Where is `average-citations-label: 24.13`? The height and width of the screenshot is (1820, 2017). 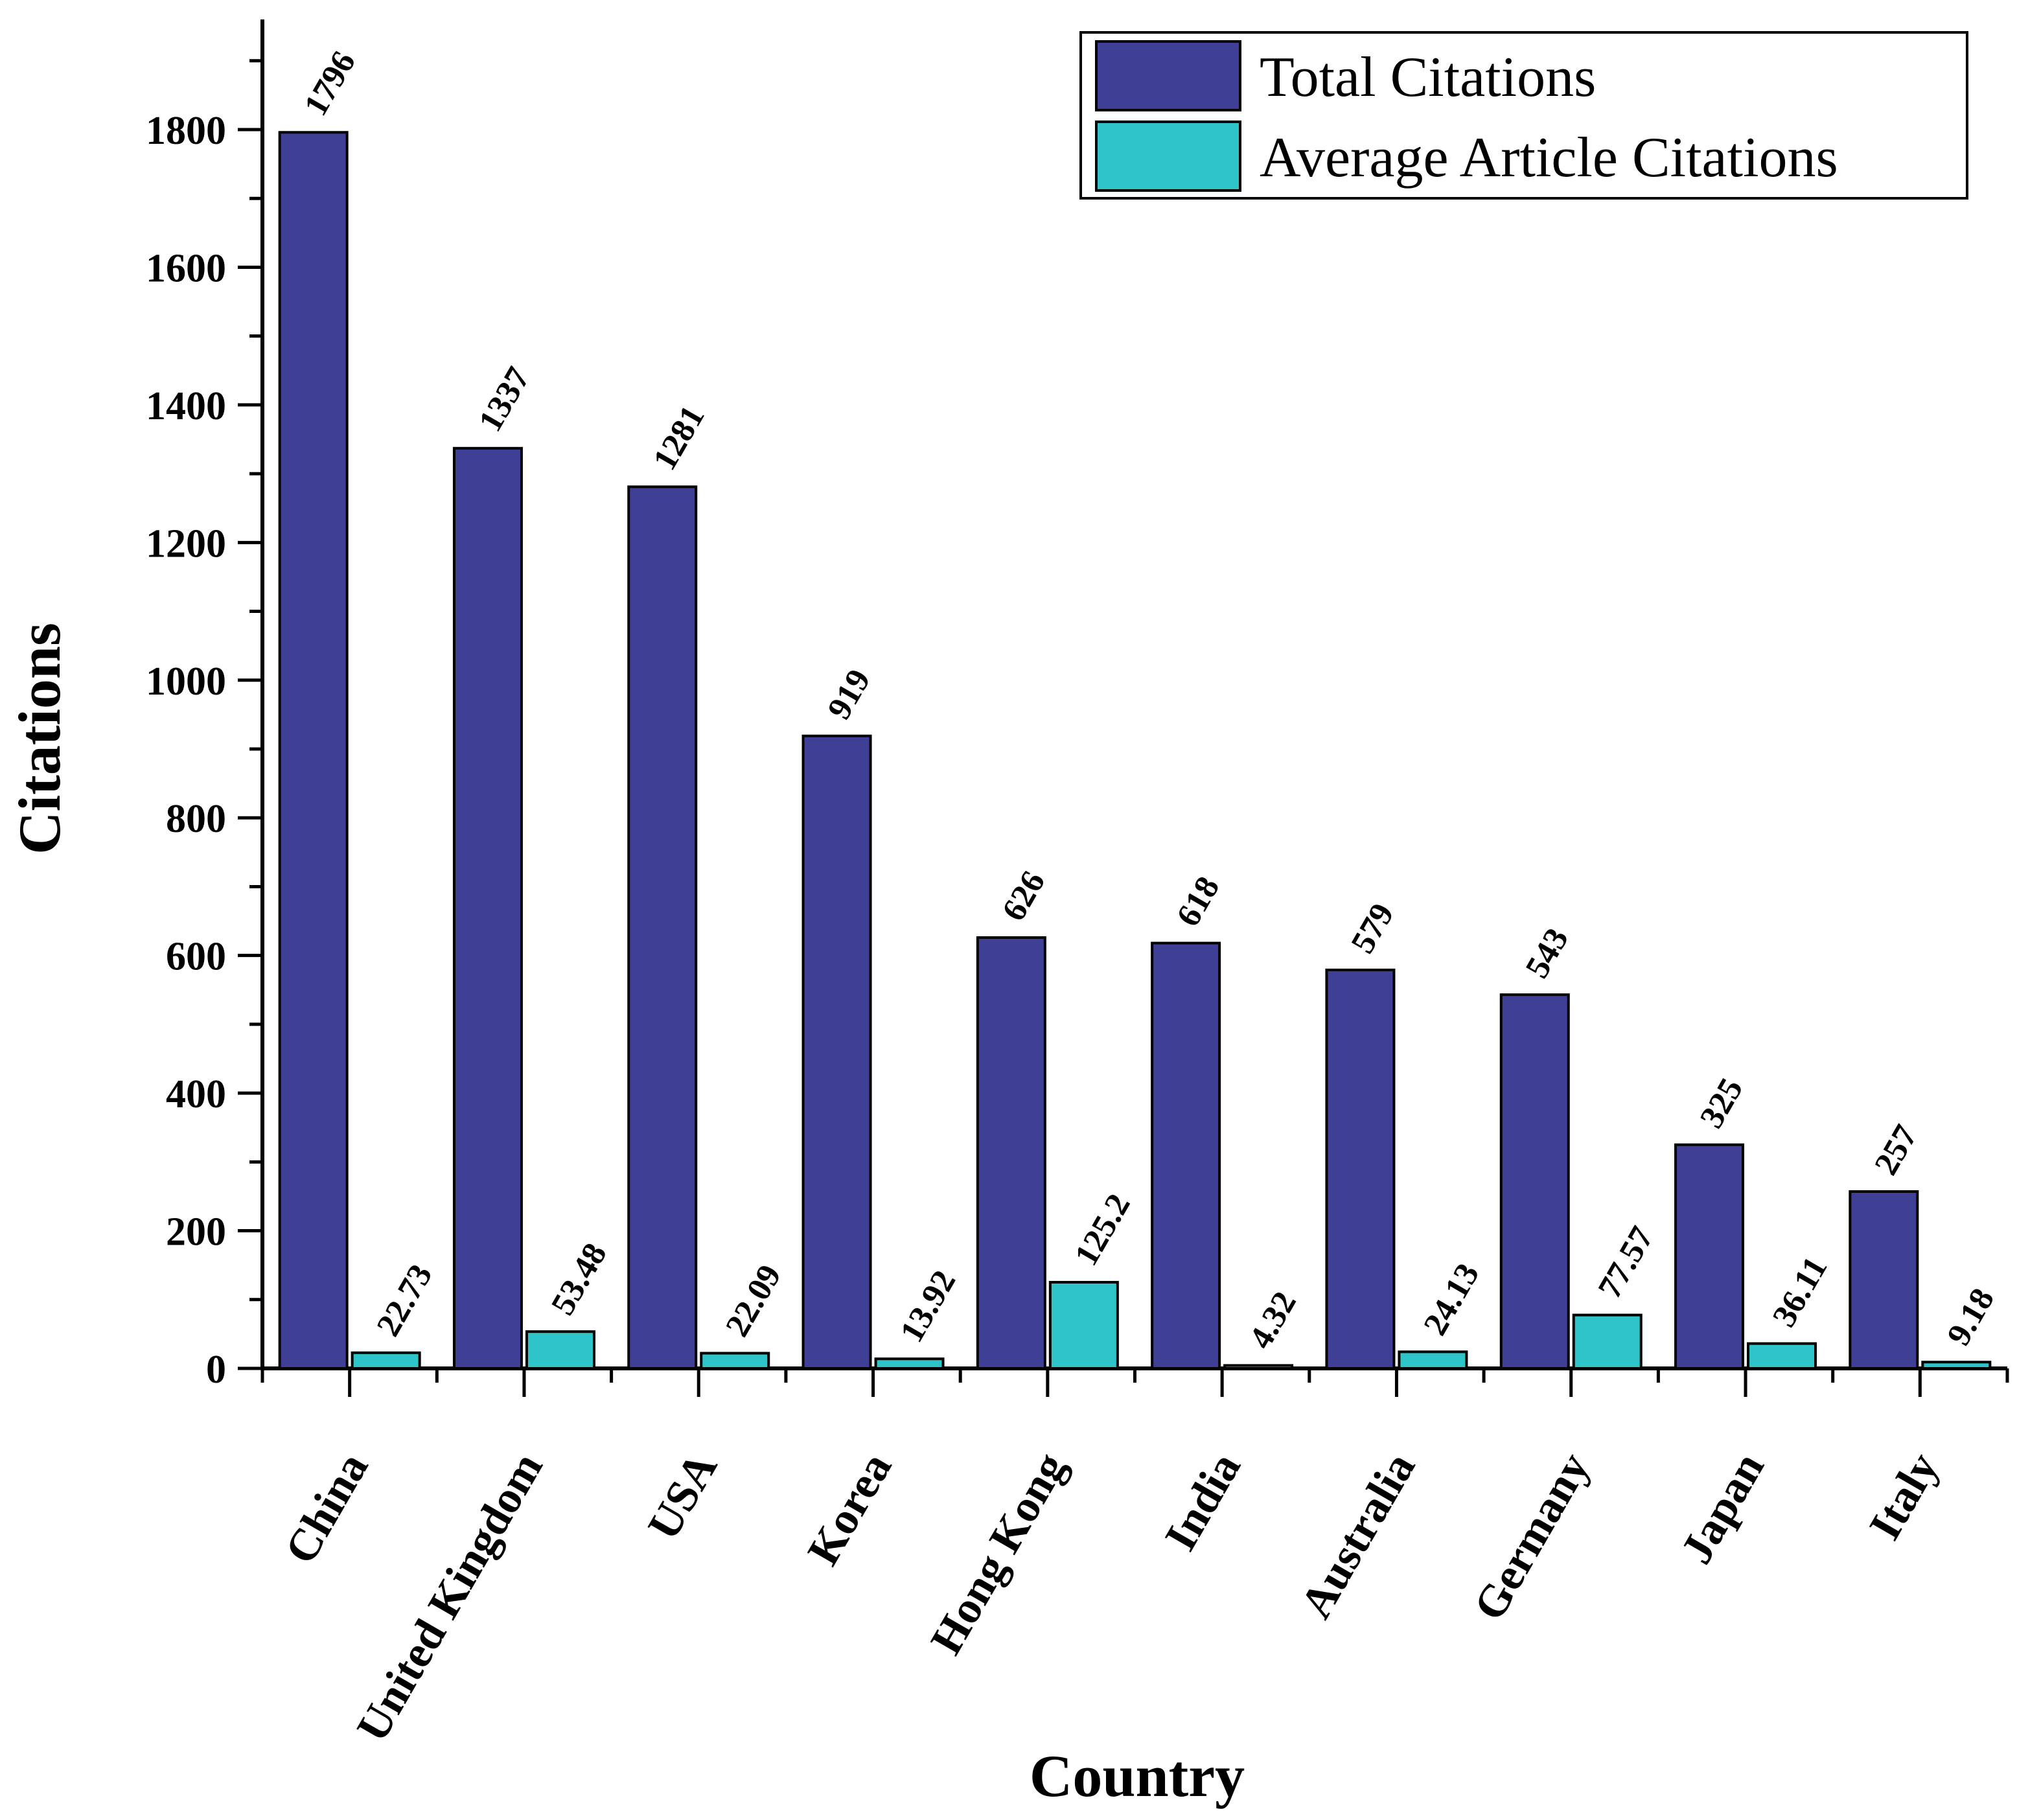 average-citations-label: 24.13 is located at coordinates (1451, 1300).